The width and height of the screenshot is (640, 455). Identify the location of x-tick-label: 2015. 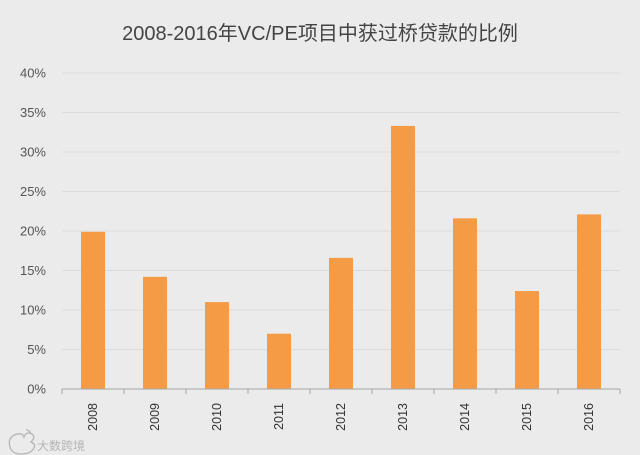
(527, 417).